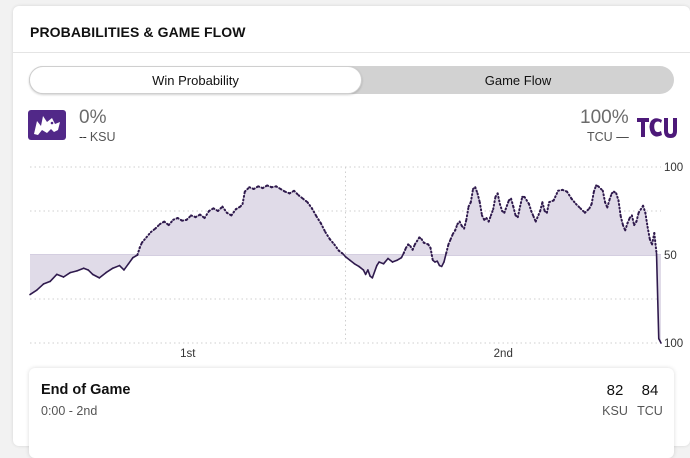 The width and height of the screenshot is (690, 458). What do you see at coordinates (188, 354) in the screenshot?
I see `x-tick-label: 1st` at bounding box center [188, 354].